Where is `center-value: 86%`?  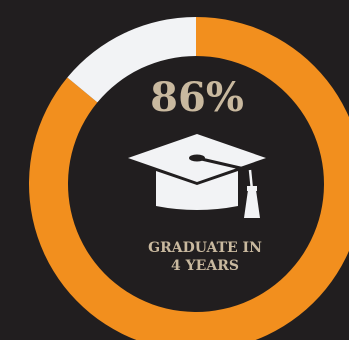 center-value: 86% is located at coordinates (197, 97).